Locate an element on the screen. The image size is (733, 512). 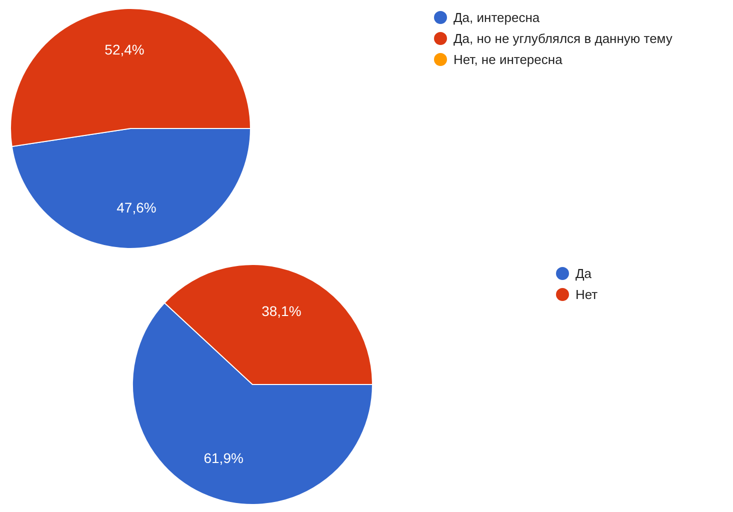
legend-label: Да, интересна is located at coordinates (497, 17).